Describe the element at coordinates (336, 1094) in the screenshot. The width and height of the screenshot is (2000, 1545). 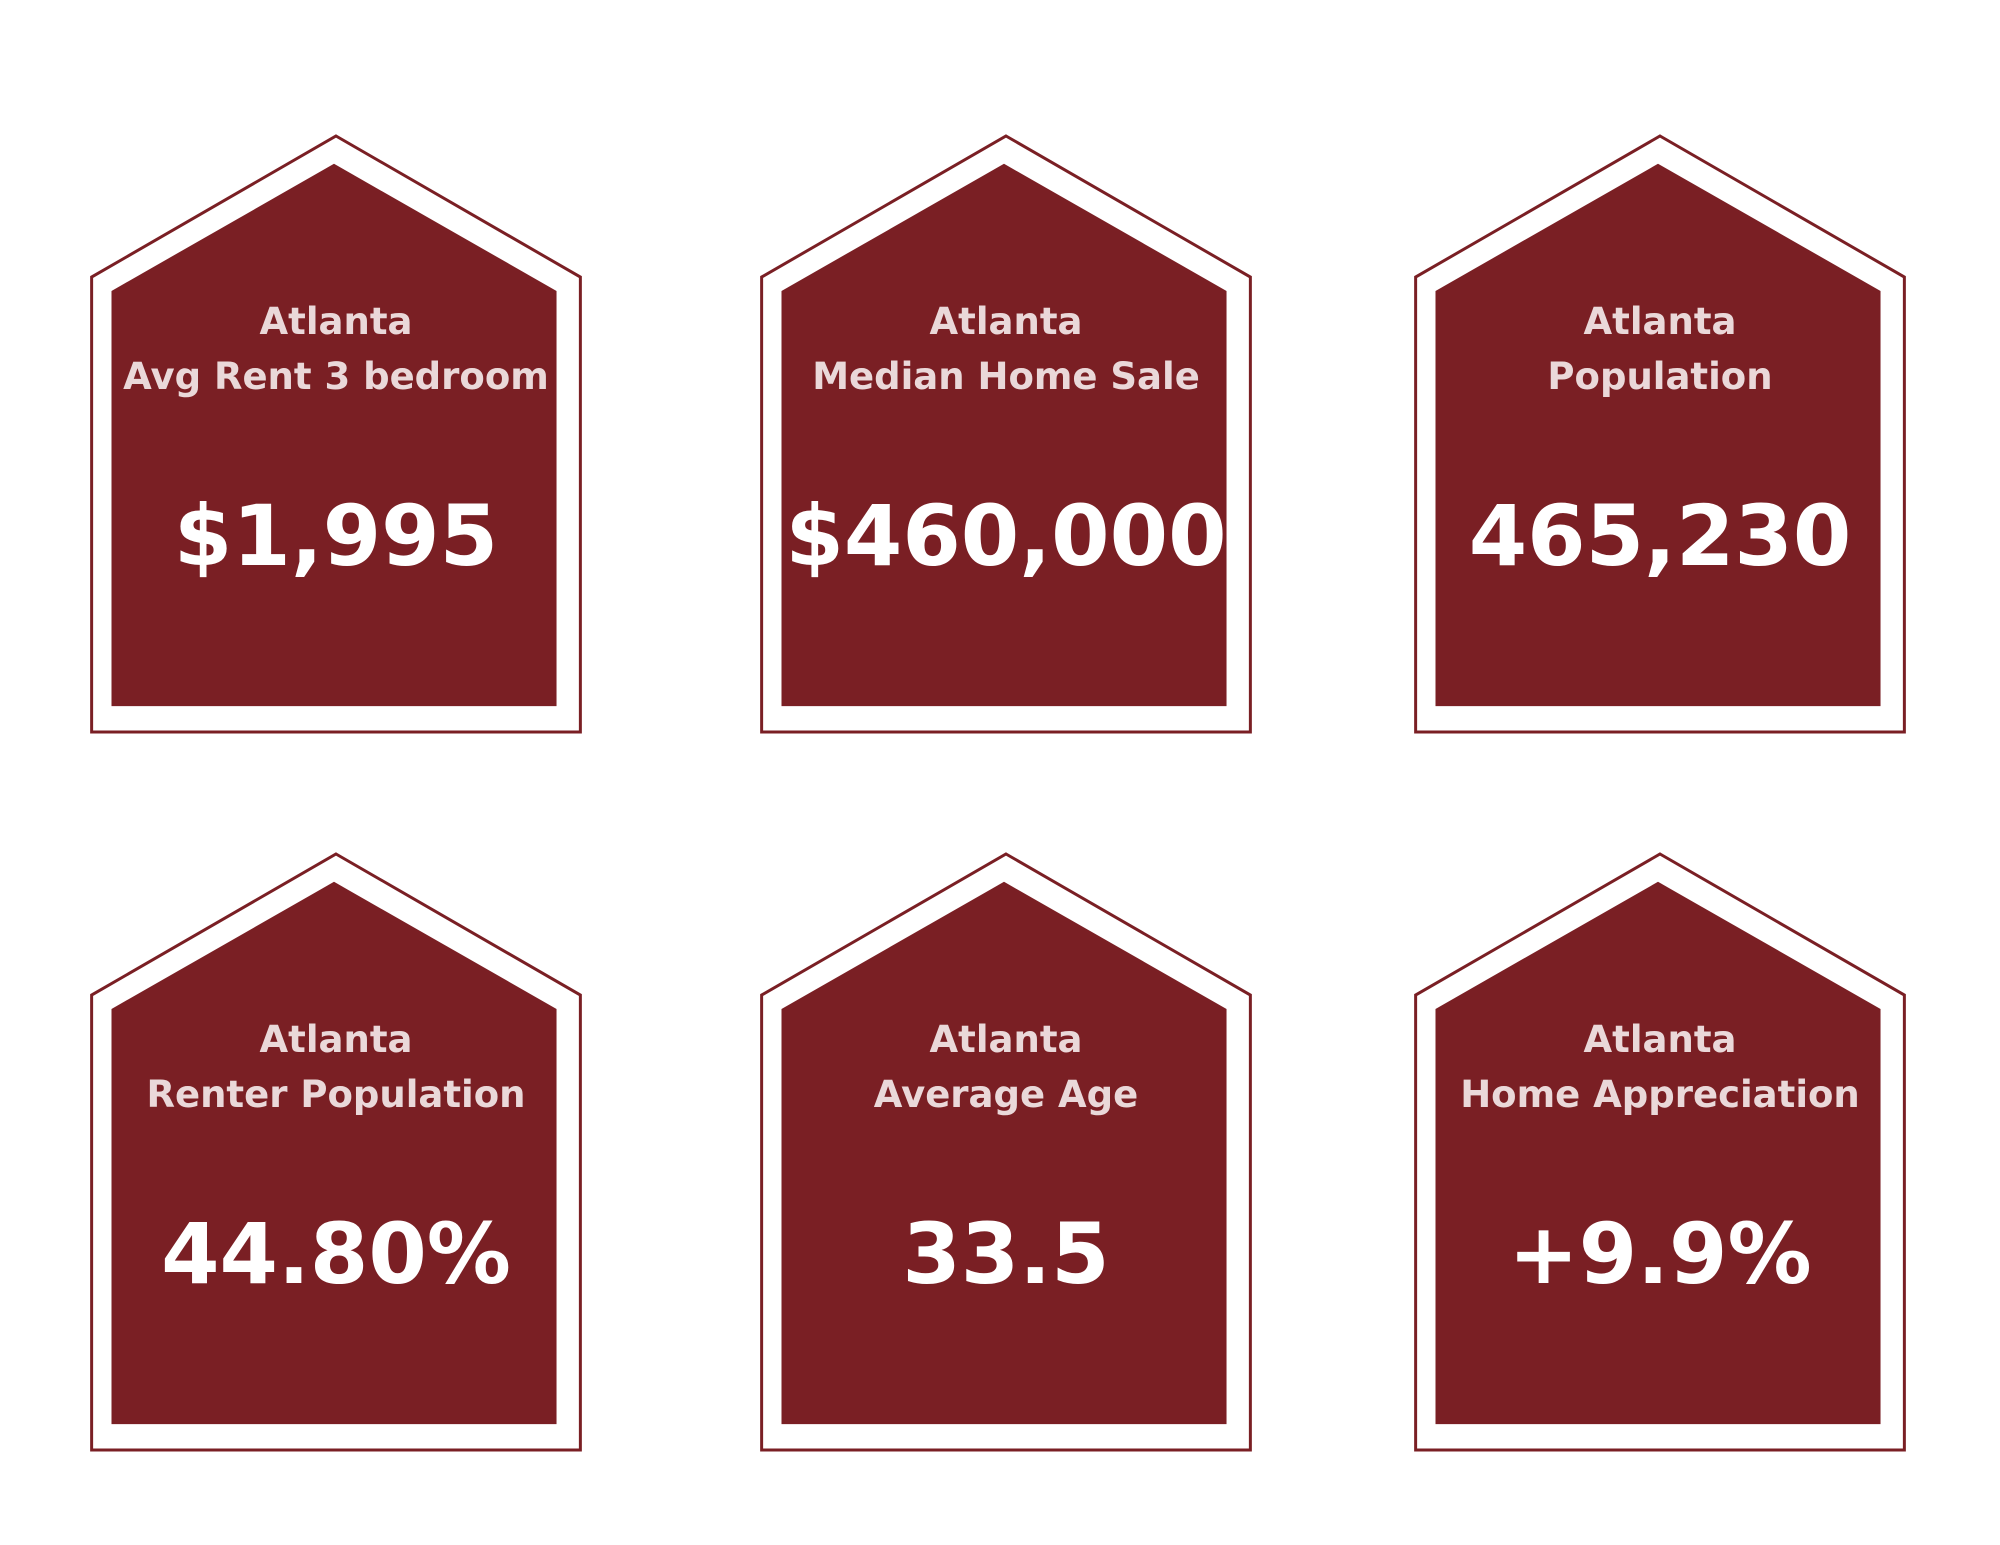
I see `card-label: Renter Population` at that location.